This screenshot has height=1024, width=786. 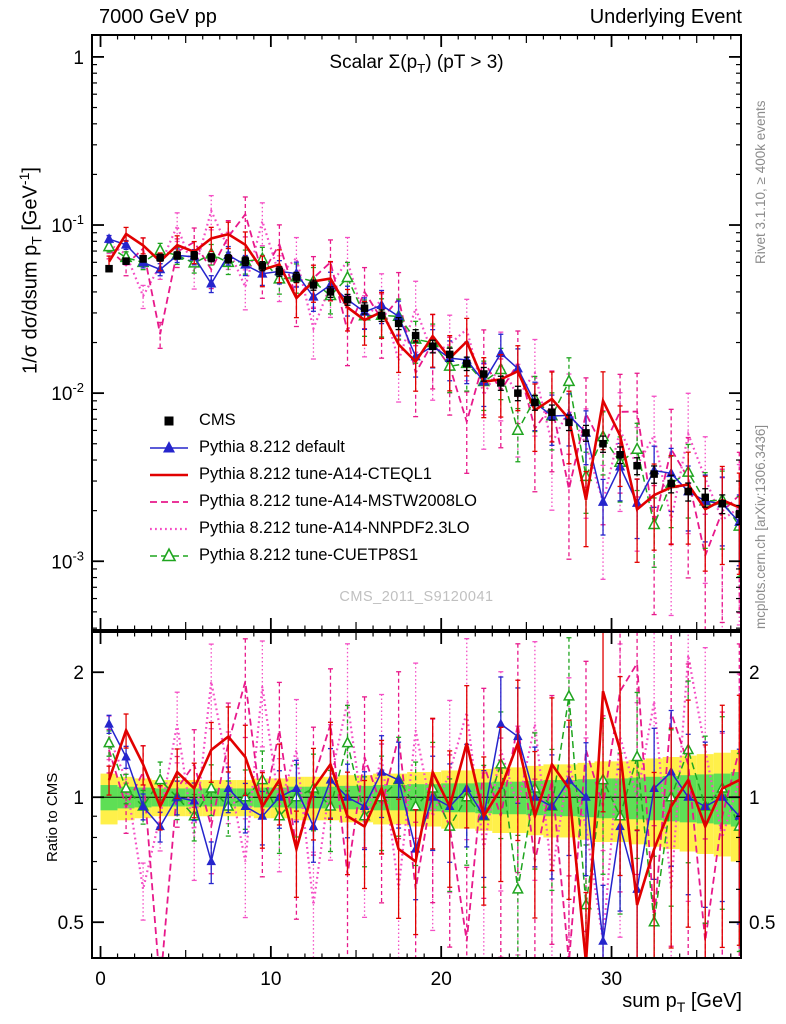 I want to click on svg-text: 30, so click(x=611, y=979).